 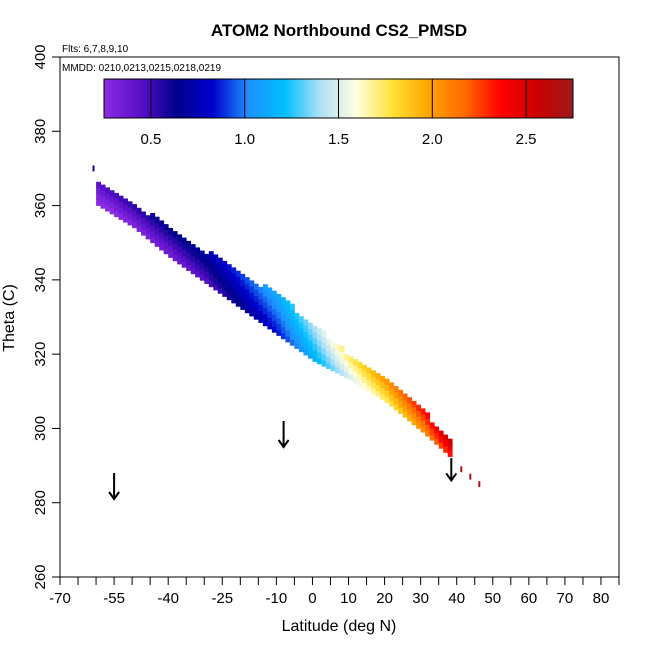 I want to click on x-tick-label: 40, so click(x=456, y=598).